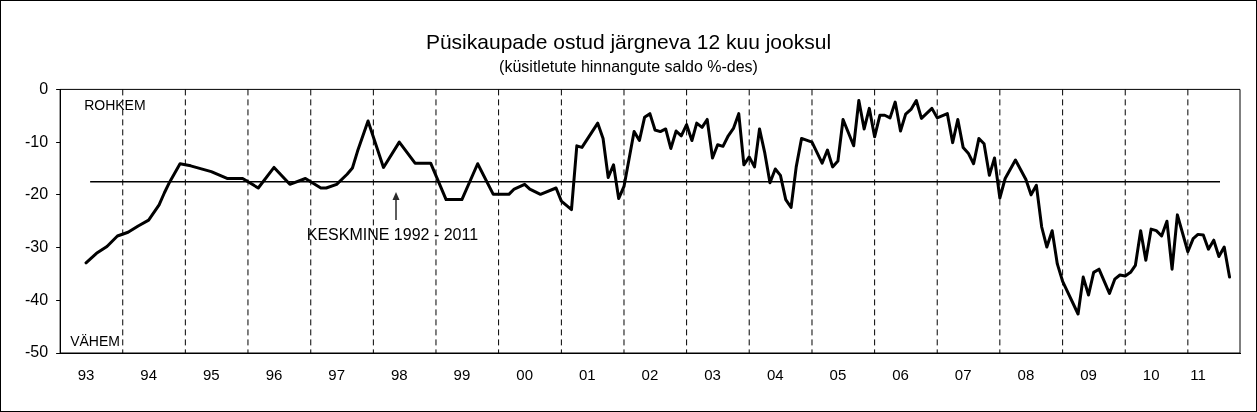 The height and width of the screenshot is (412, 1257). I want to click on chart-subtitle: (küsitletute hinnangute saldo %-des), so click(628, 67).